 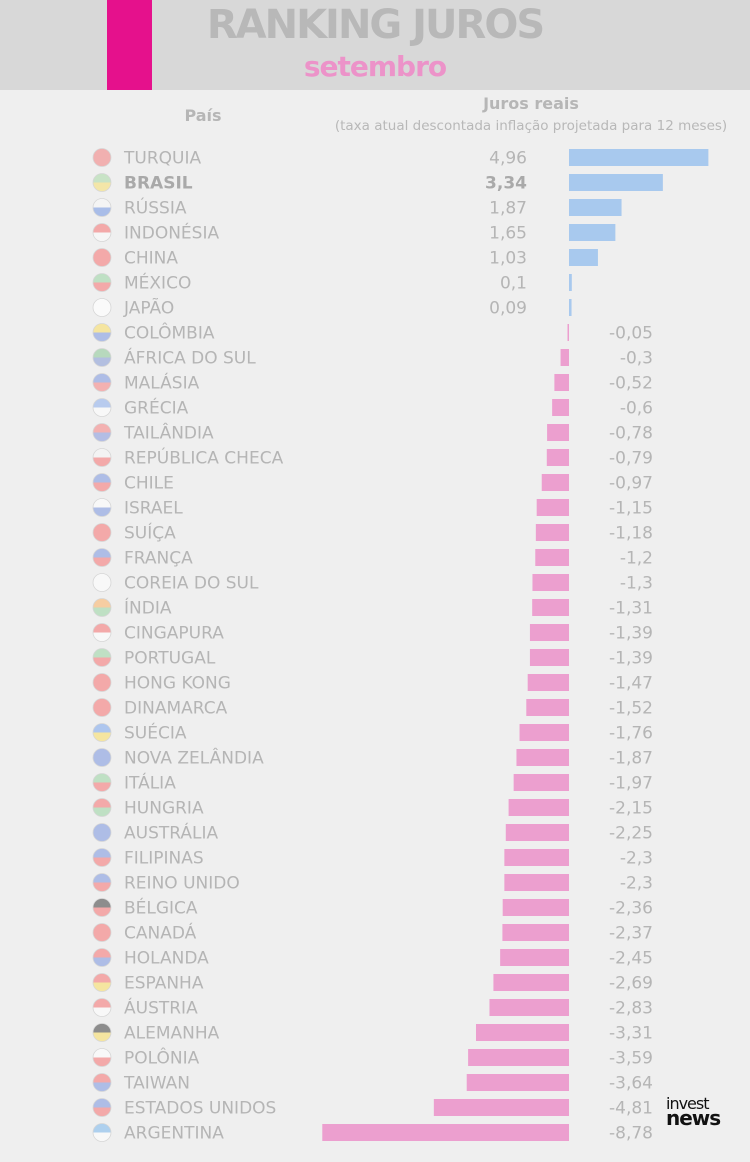 What do you see at coordinates (631, 484) in the screenshot?
I see `value-label: -0,97` at bounding box center [631, 484].